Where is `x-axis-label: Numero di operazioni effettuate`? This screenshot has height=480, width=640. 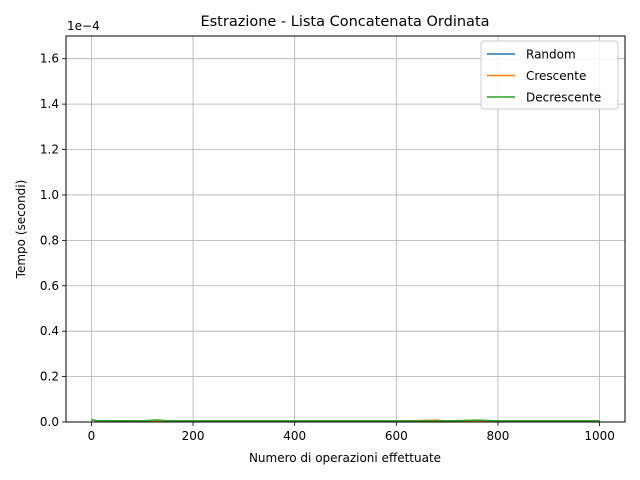
x-axis-label: Numero di operazioni effettuate is located at coordinates (345, 458).